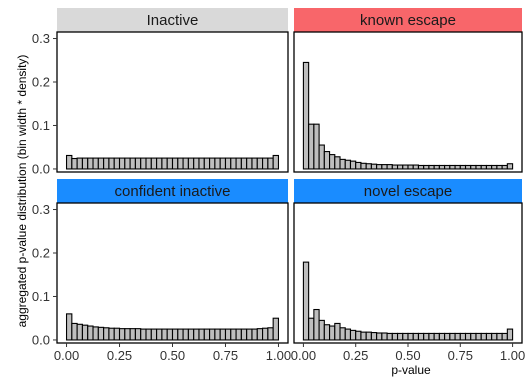  Describe the element at coordinates (41, 168) in the screenshot. I see `y-tick-label: 0.0` at that location.